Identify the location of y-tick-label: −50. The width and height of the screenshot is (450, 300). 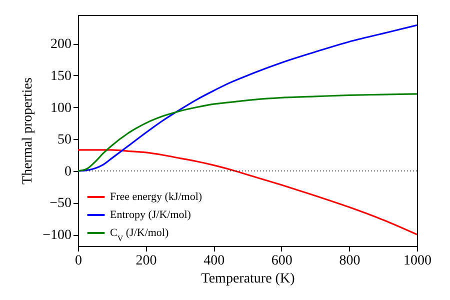
(61, 204).